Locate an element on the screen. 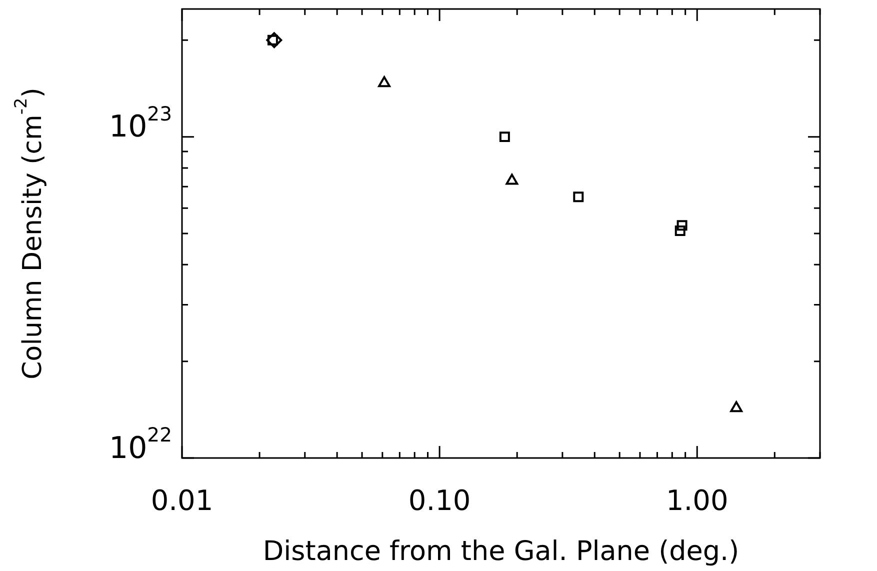 Image resolution: width=877 pixels, height=571 pixels. x-axis-title: Distance from the Gal. Plane (deg.) is located at coordinates (501, 551).